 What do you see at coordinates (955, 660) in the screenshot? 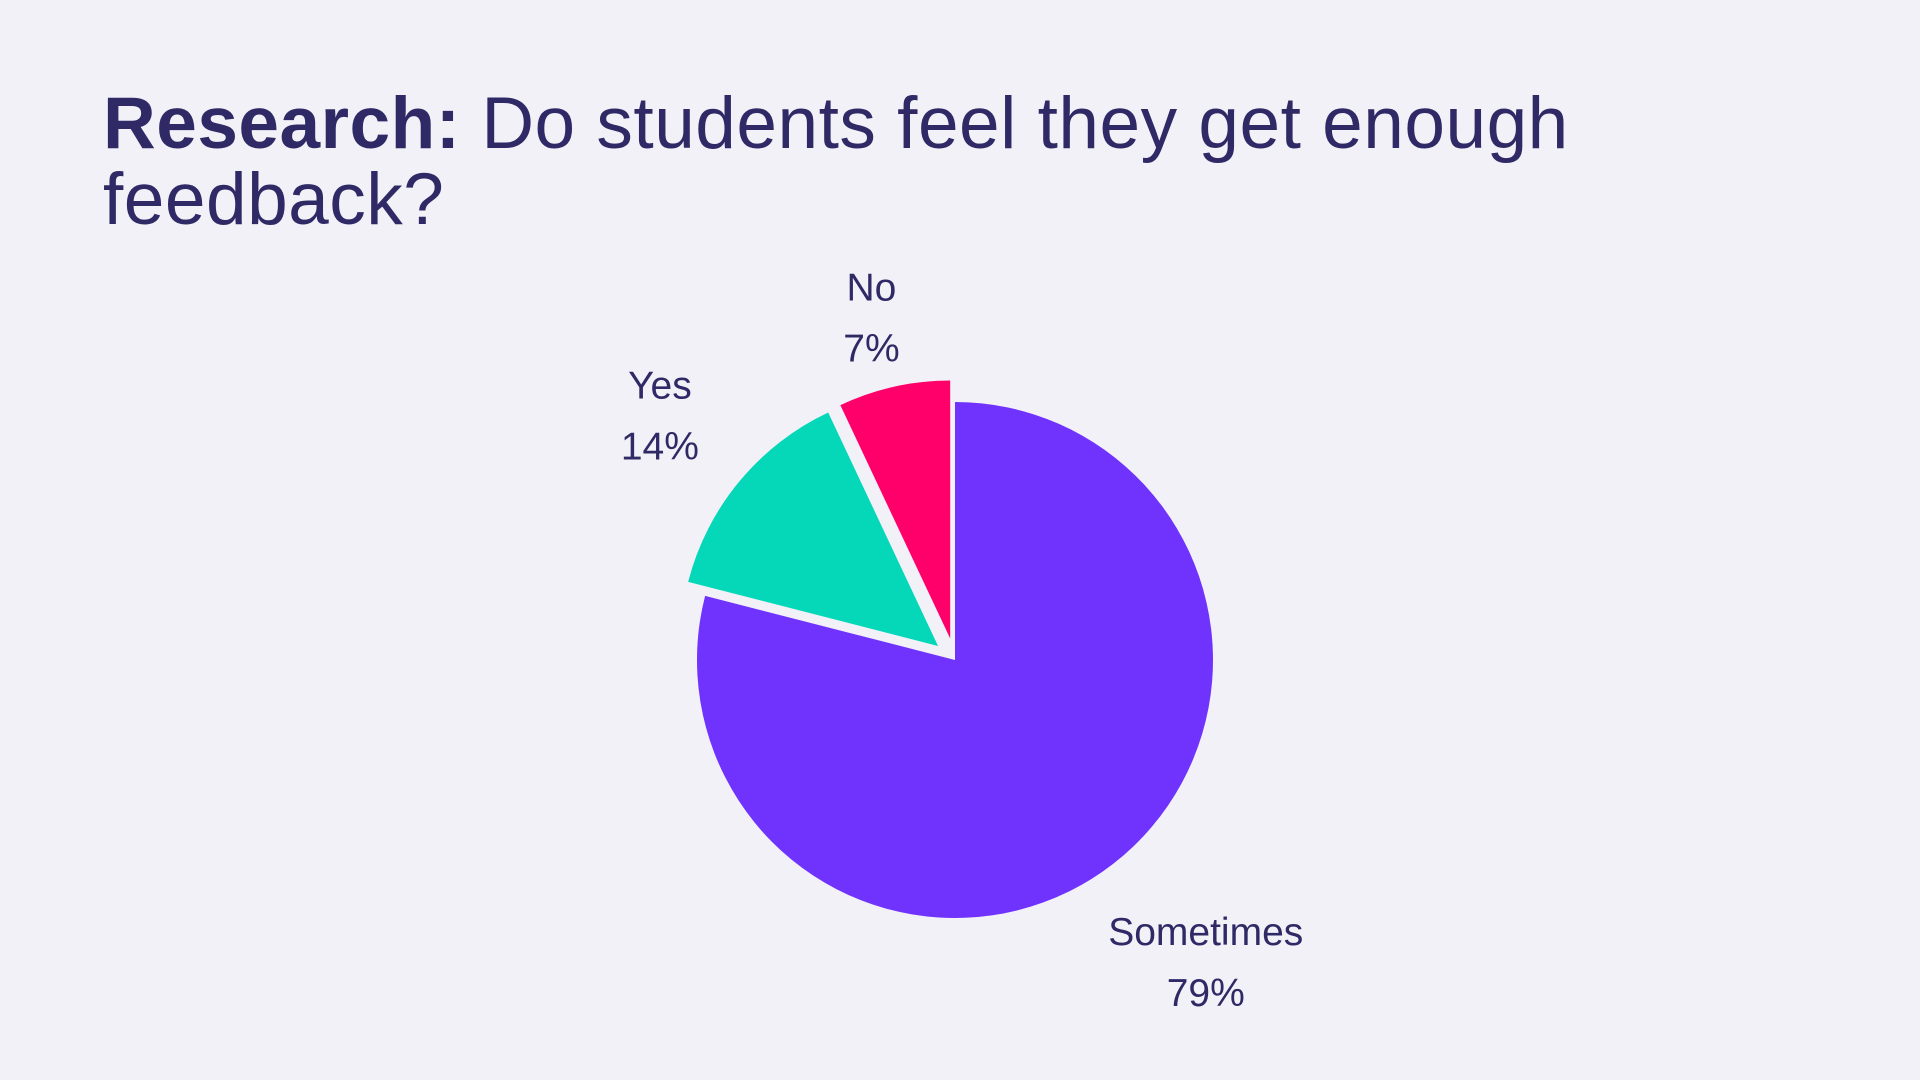
I see `pie-slice-sometimes` at bounding box center [955, 660].